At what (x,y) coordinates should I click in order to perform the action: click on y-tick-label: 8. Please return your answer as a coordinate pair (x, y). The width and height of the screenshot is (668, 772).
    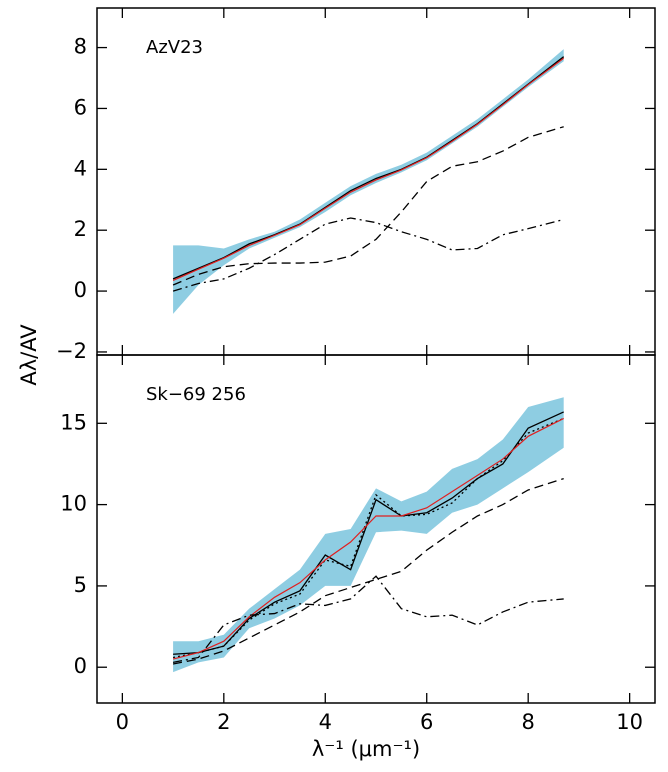
    Looking at the image, I should click on (80, 47).